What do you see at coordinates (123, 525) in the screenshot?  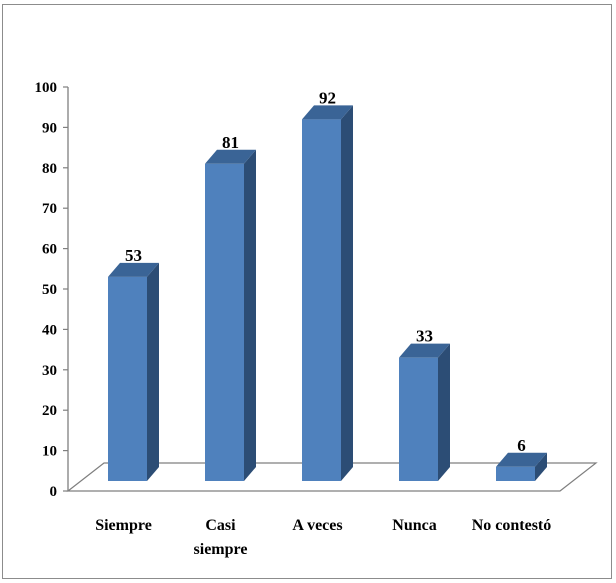 I see `x-tick-label: Siempre` at bounding box center [123, 525].